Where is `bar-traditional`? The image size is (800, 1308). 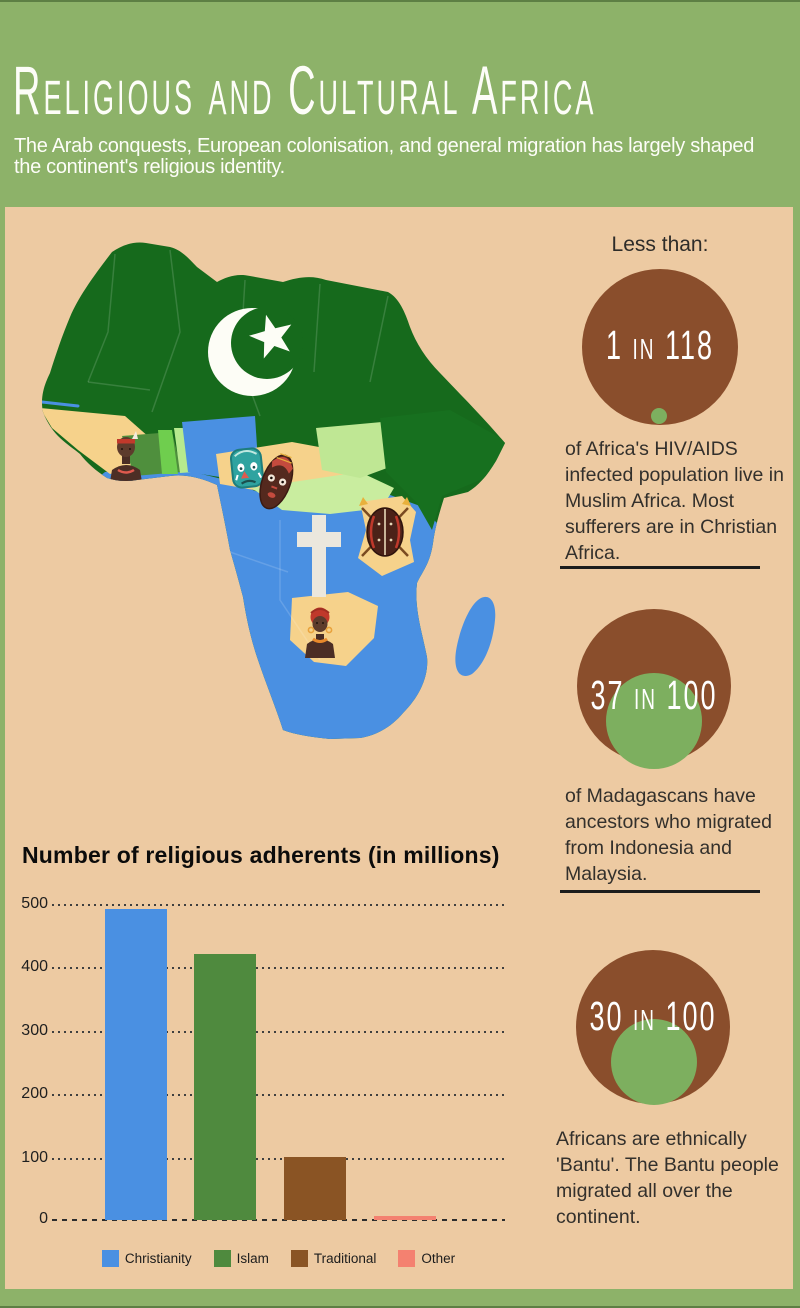 bar-traditional is located at coordinates (315, 1188).